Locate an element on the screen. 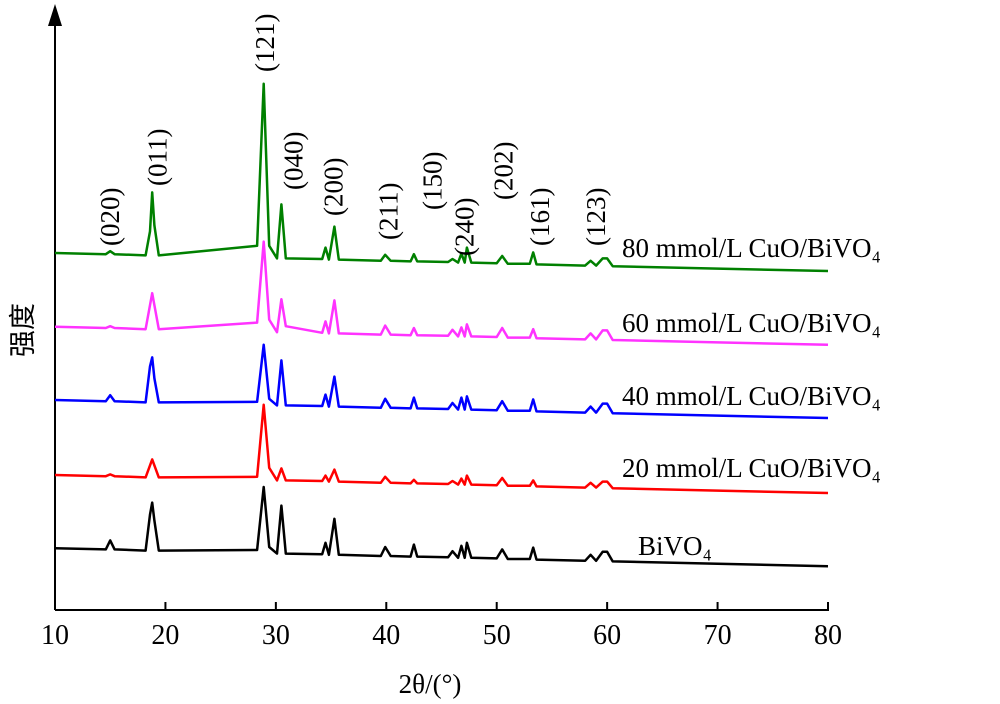 The image size is (1000, 704). y-axis-label: 强度 is located at coordinates (23, 330).